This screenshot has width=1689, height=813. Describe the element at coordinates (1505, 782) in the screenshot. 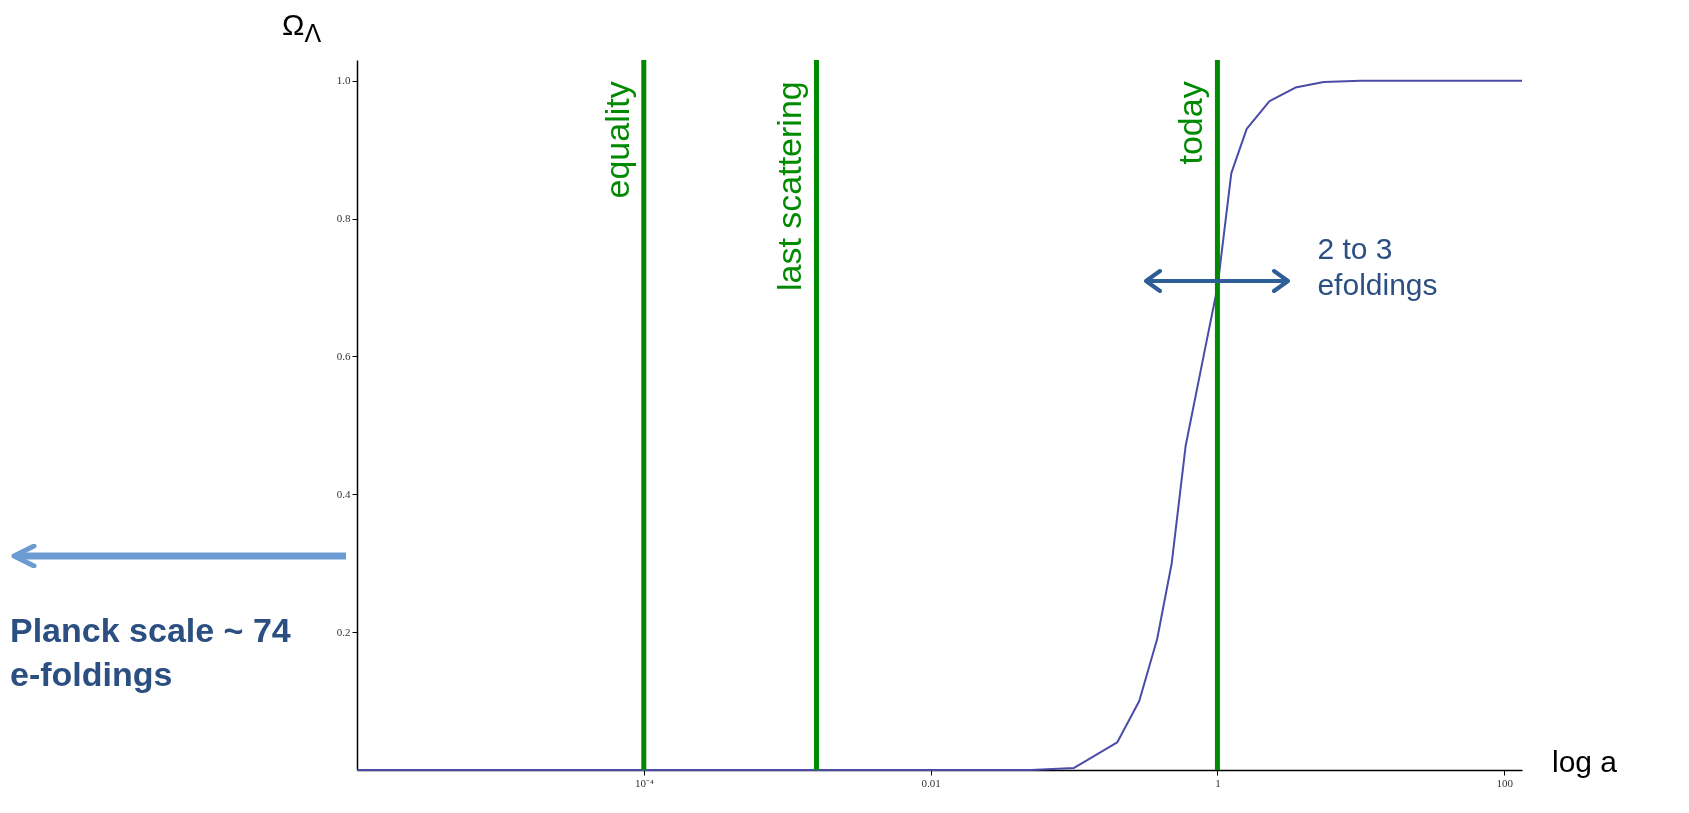

I see `x-tick-label: 100` at that location.